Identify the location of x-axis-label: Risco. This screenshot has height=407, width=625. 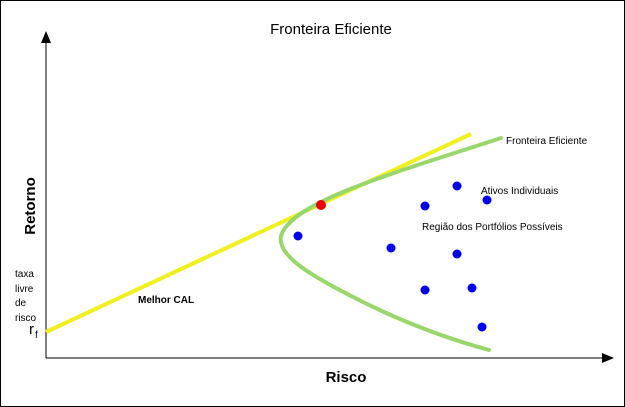
(346, 377).